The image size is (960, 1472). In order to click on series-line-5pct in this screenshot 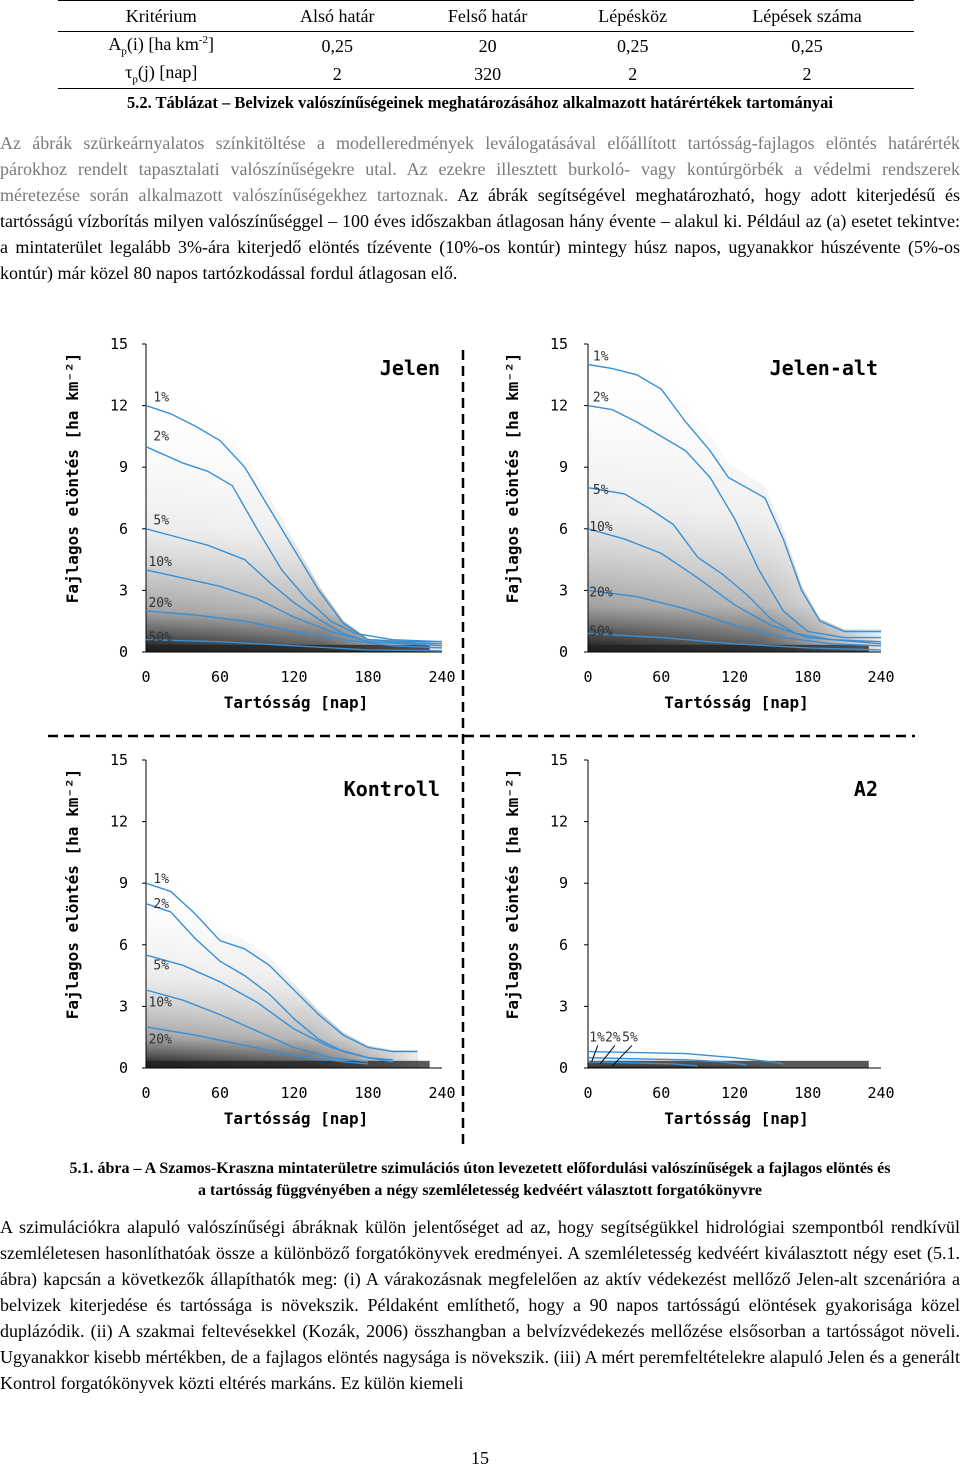, I will do `click(734, 565)`.